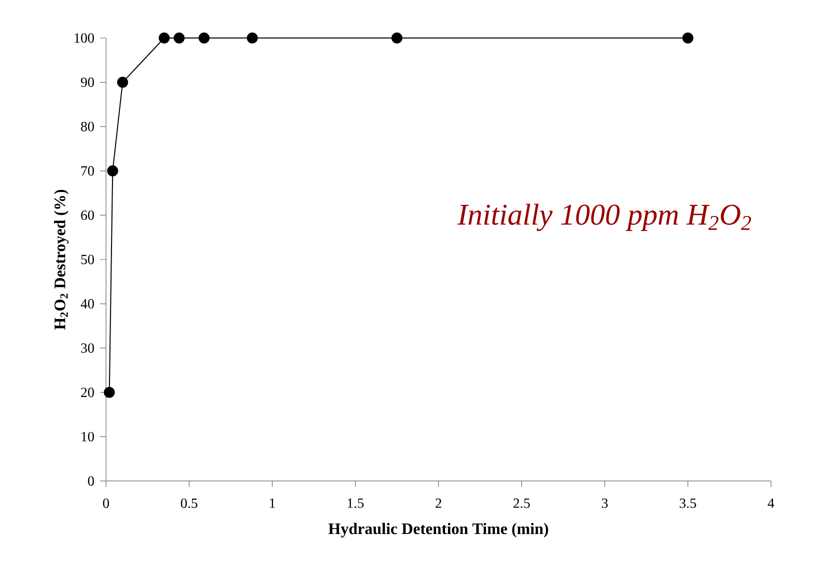 The height and width of the screenshot is (569, 815). What do you see at coordinates (87, 259) in the screenshot?
I see `y-tick-label: 50` at bounding box center [87, 259].